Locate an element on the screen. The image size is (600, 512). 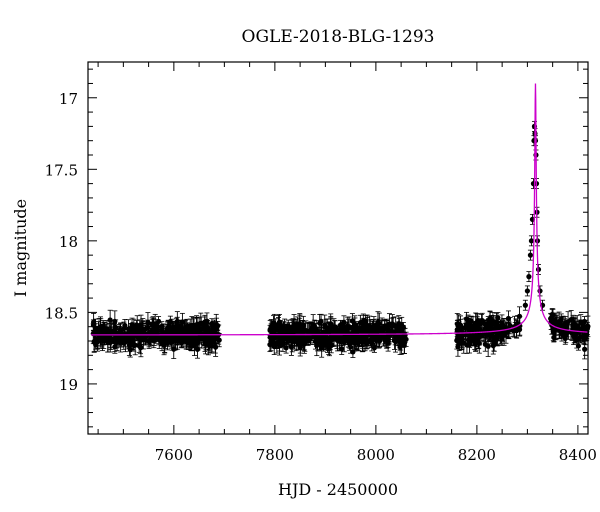
y-tick-label: 17.5 is located at coordinates (61, 170).